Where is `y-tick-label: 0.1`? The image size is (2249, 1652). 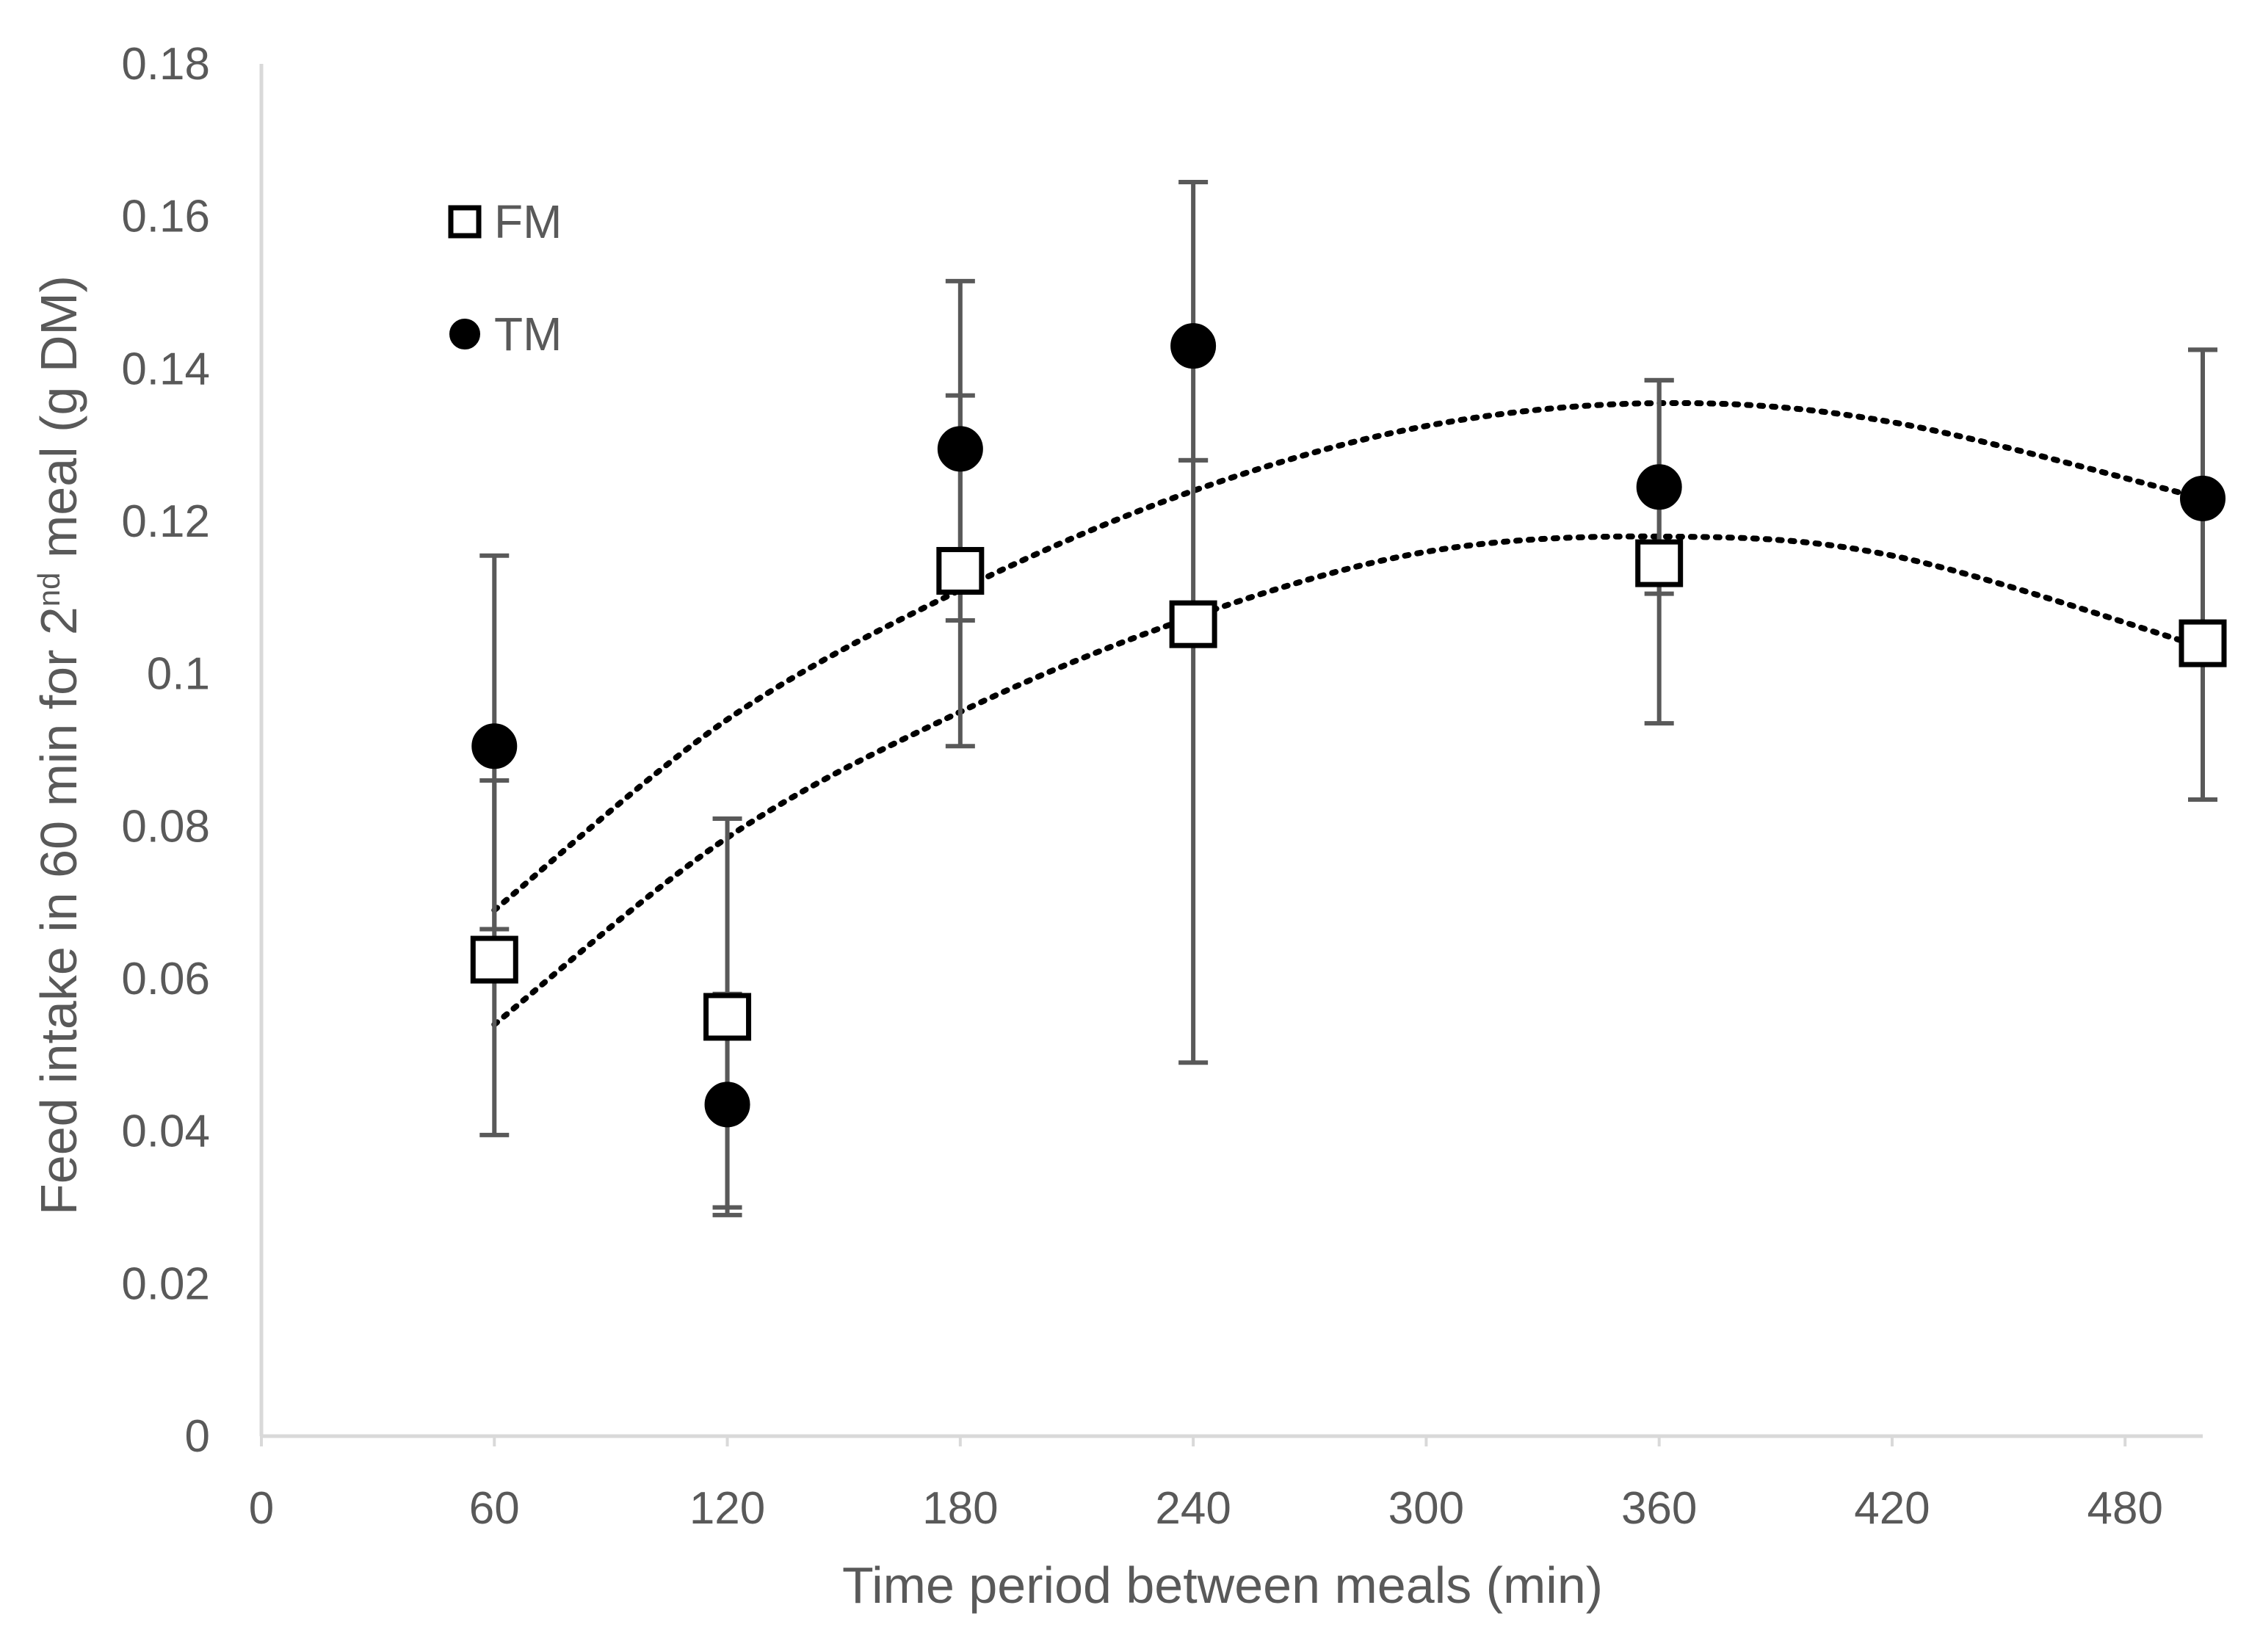
y-tick-label: 0.1 is located at coordinates (179, 674).